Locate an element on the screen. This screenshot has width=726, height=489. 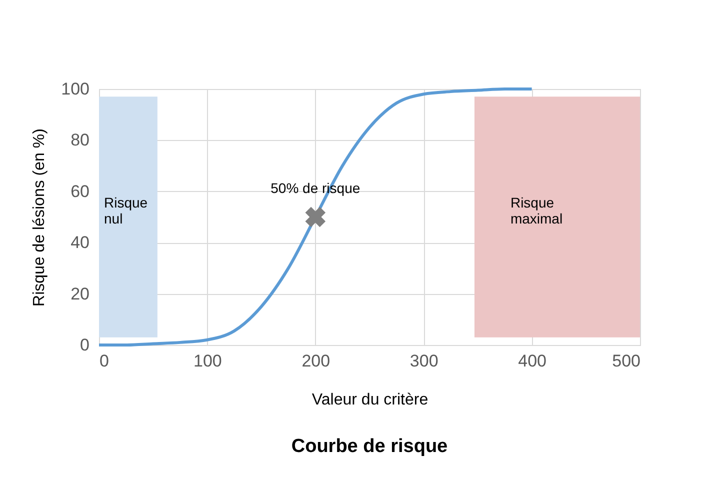
x-tick-label: 400 is located at coordinates (532, 361).